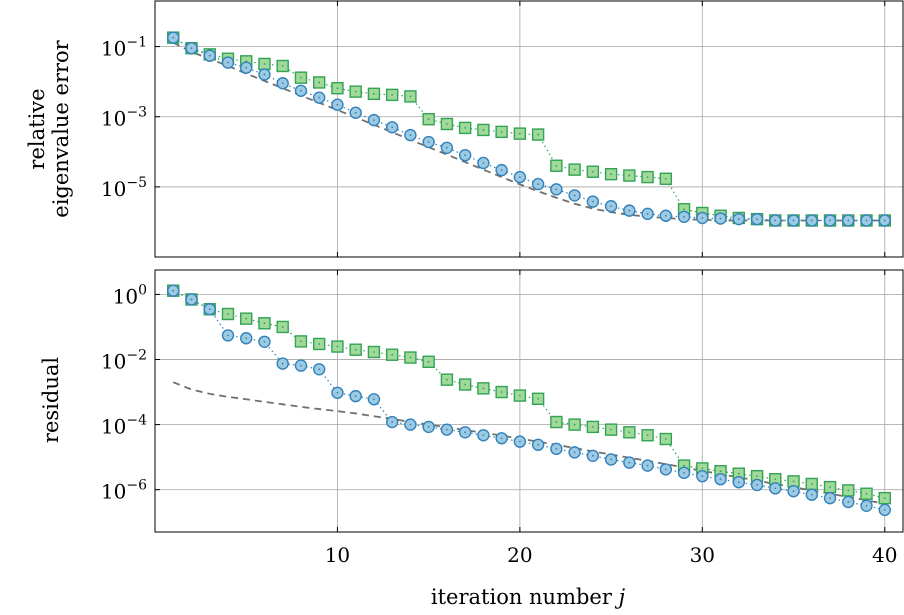  Describe the element at coordinates (136, 183) in the screenshot. I see `top-y-tick-exponent-2: −5` at that location.